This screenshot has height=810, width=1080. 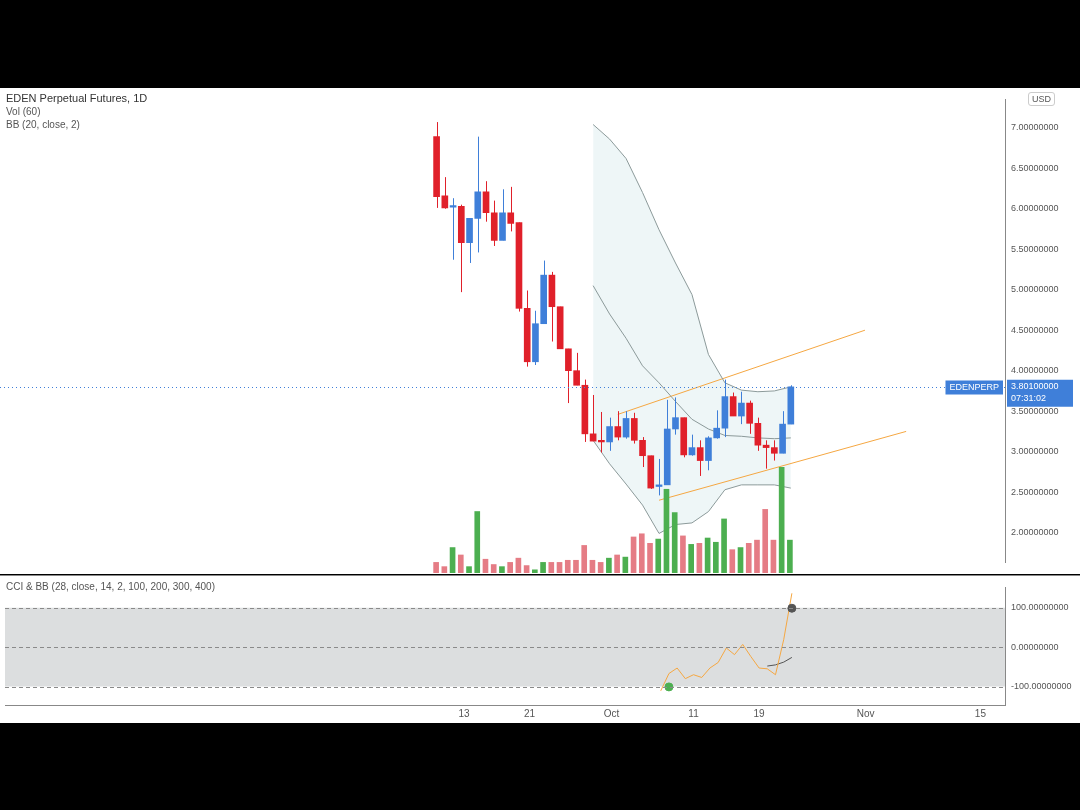 What do you see at coordinates (974, 386) in the screenshot?
I see `ref-line-label: EDENPERP` at bounding box center [974, 386].